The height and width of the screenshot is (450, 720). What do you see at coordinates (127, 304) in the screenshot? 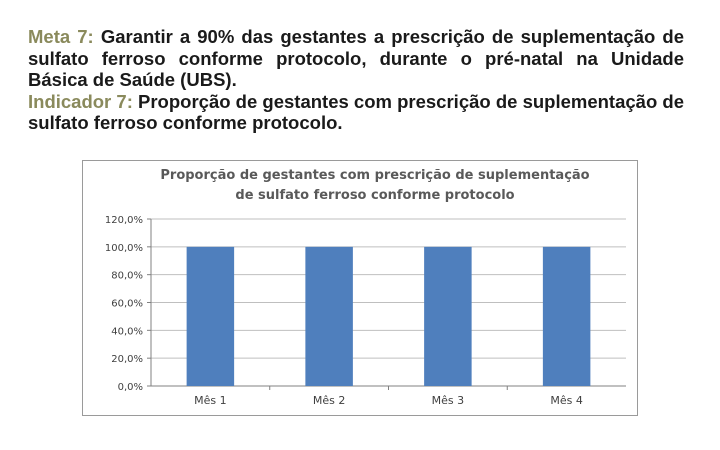
I see `y-tick-label-3: 60,0%` at bounding box center [127, 304].